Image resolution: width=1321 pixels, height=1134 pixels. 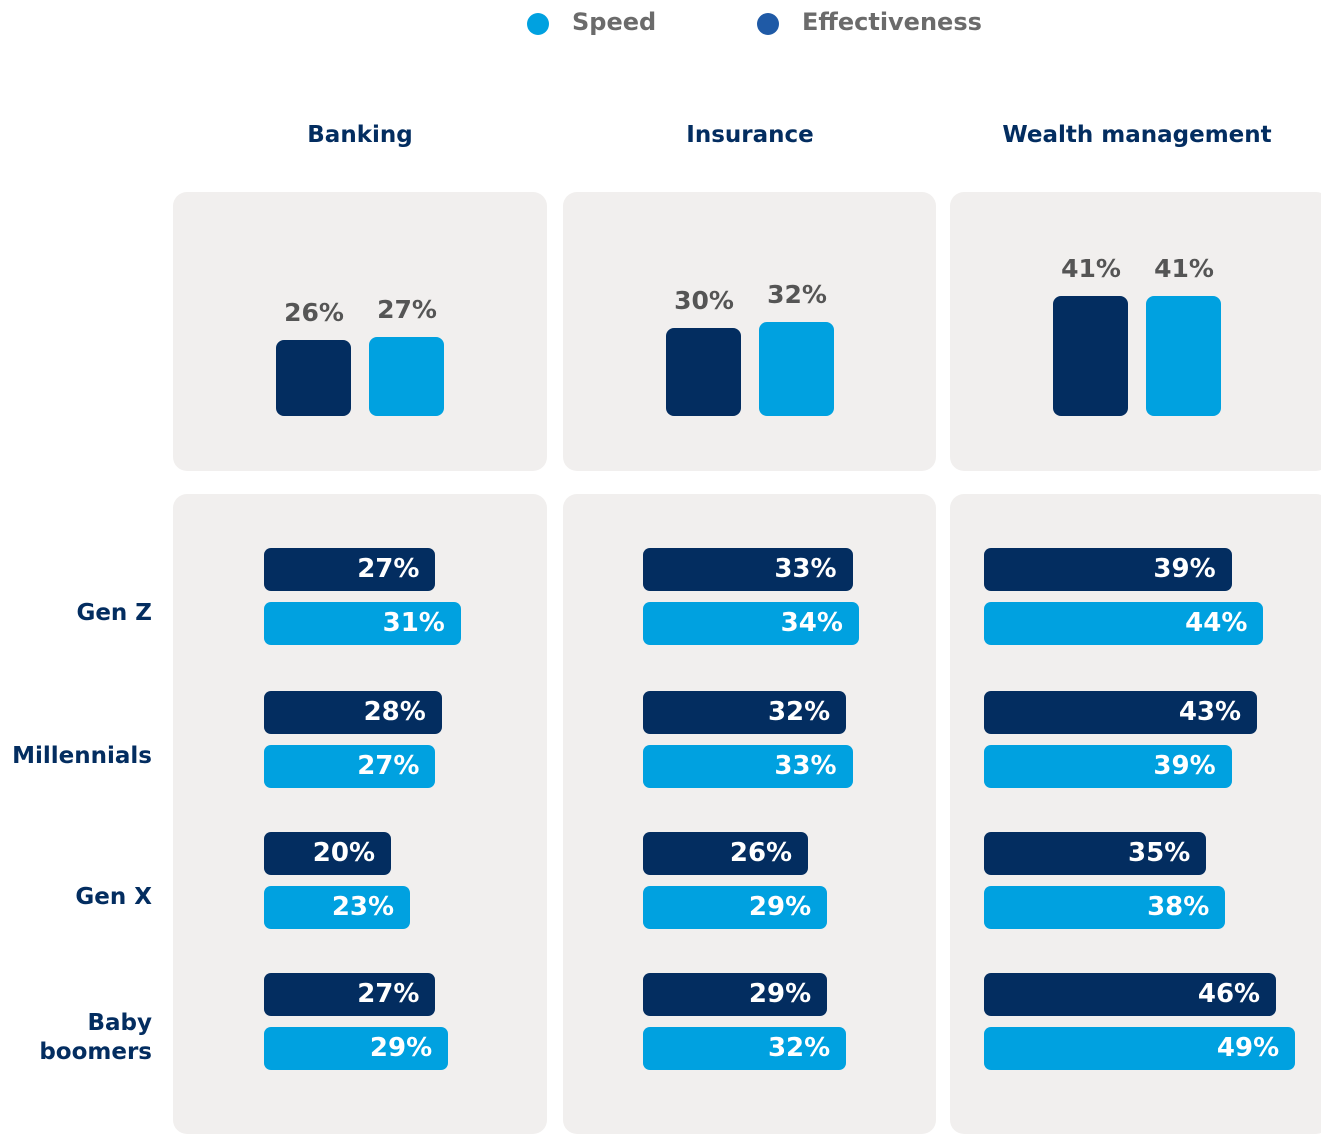 I want to click on category-title: Banking, so click(x=360, y=135).